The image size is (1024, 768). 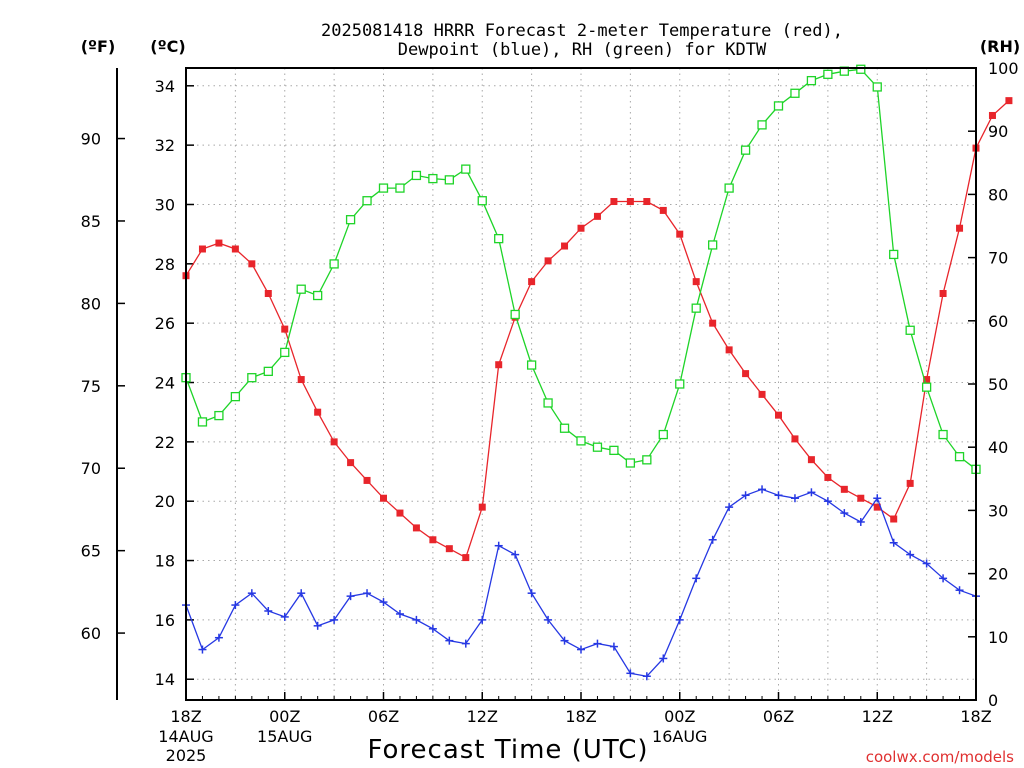 I want to click on x-tick-label: 12Z, so click(x=877, y=716).